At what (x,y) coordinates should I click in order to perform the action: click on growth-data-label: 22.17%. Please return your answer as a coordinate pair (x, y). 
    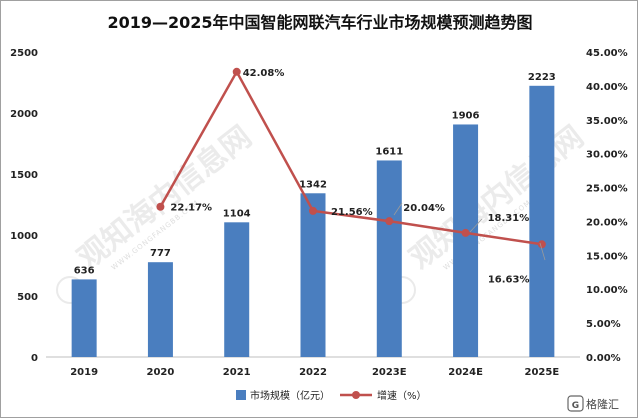
    Looking at the image, I should click on (191, 208).